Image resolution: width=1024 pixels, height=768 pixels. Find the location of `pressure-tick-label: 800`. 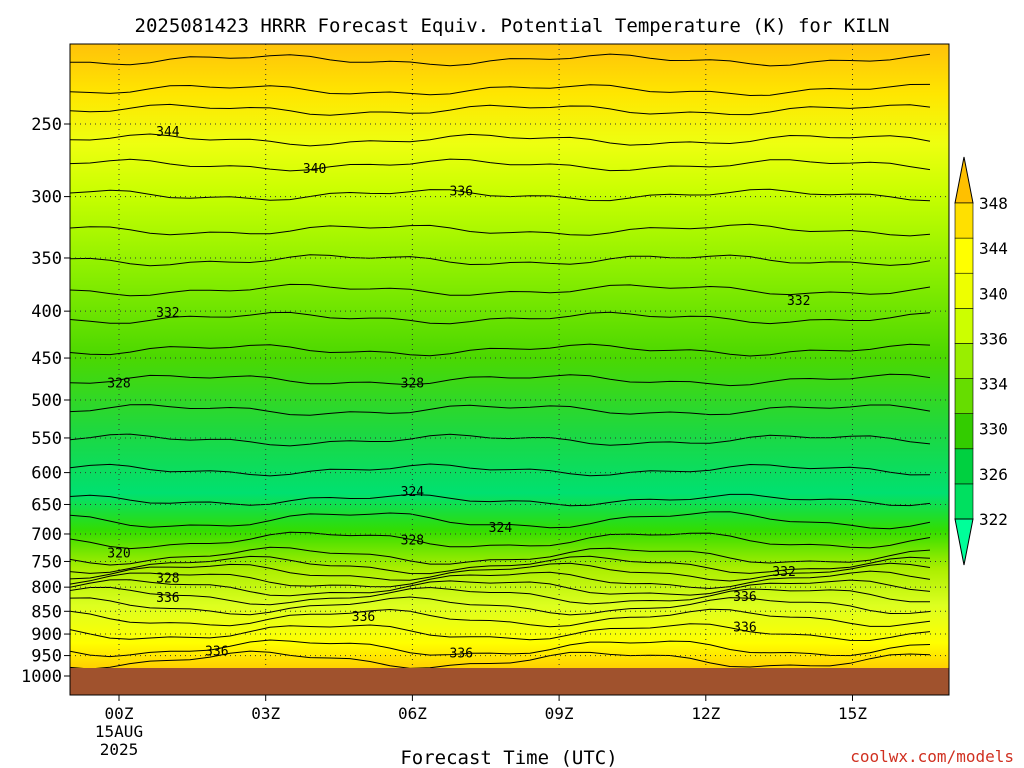

pressure-tick-label: 800 is located at coordinates (46, 588).